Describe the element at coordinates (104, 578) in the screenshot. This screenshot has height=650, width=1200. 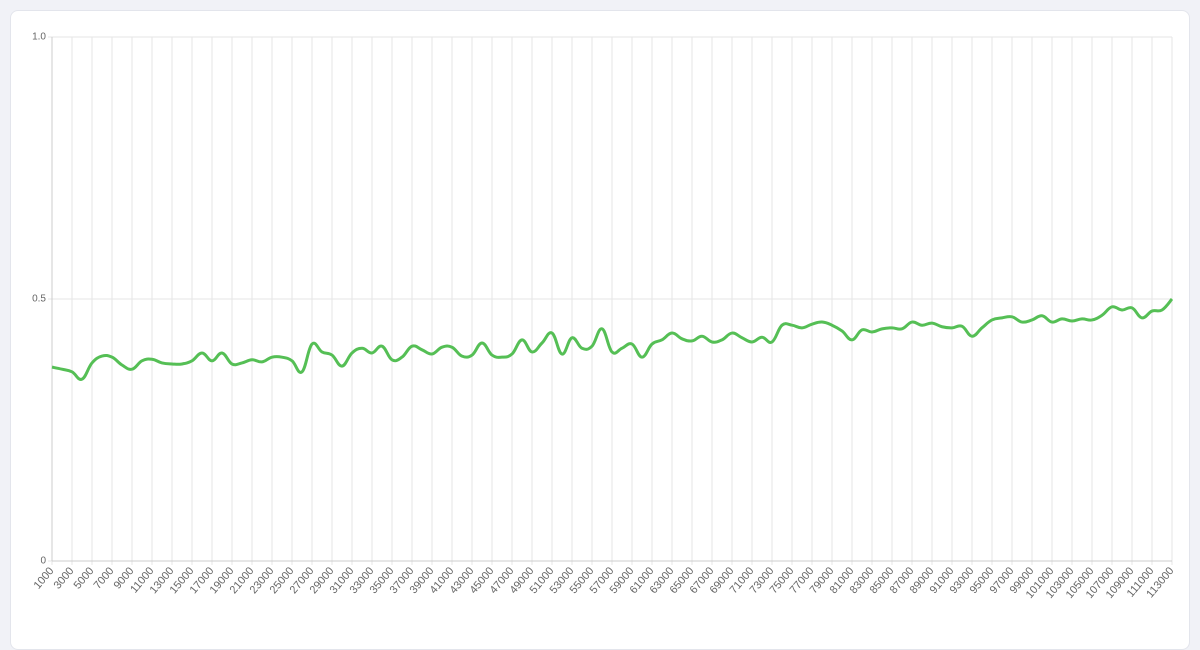
I see `x-tick-label: 7000` at that location.